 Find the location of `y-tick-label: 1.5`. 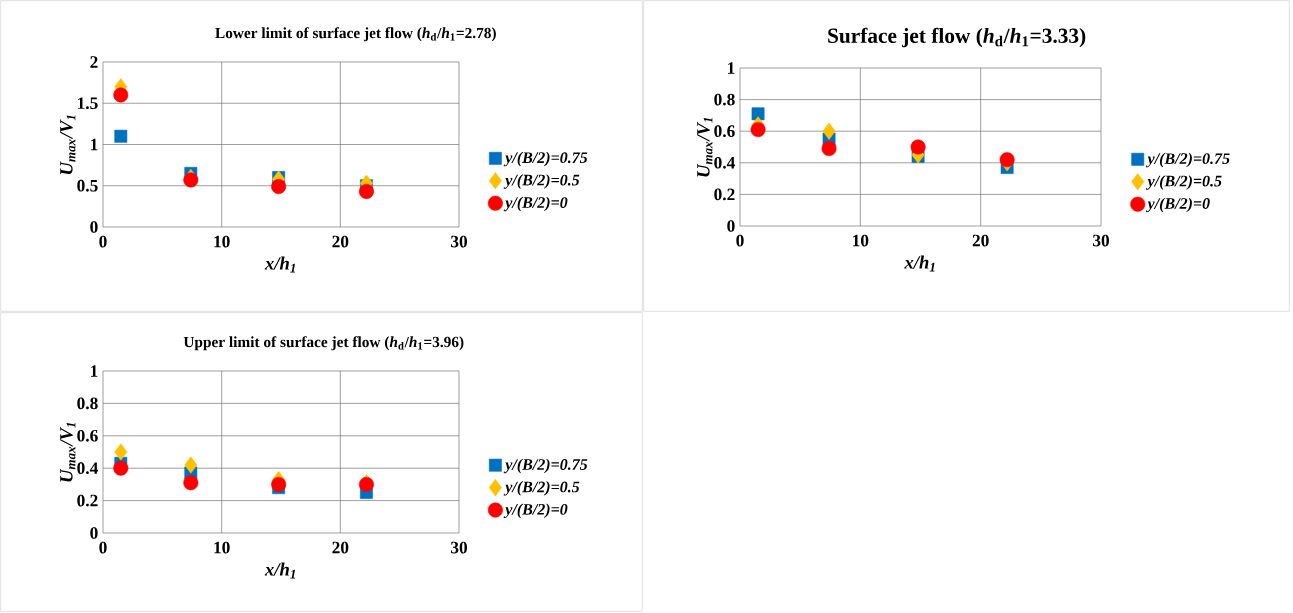

y-tick-label: 1.5 is located at coordinates (88, 103).